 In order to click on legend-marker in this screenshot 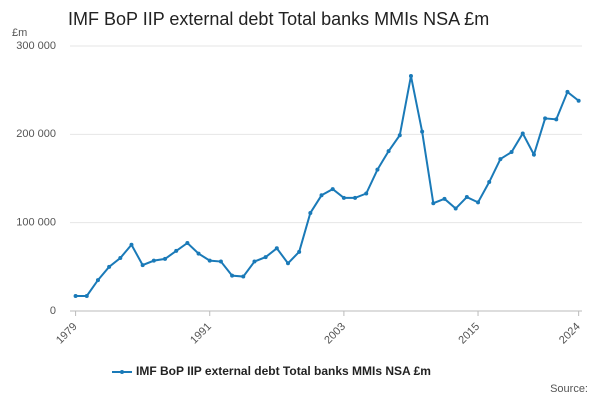, I will do `click(122, 372)`.